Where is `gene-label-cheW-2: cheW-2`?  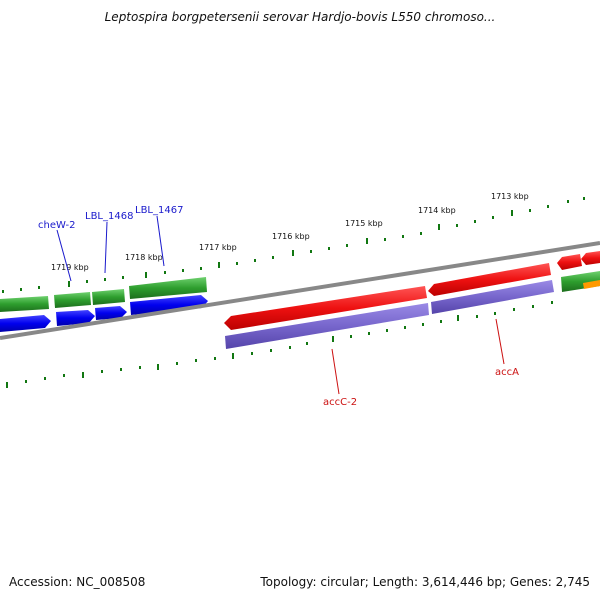 gene-label-cheW-2: cheW-2 is located at coordinates (56, 225).